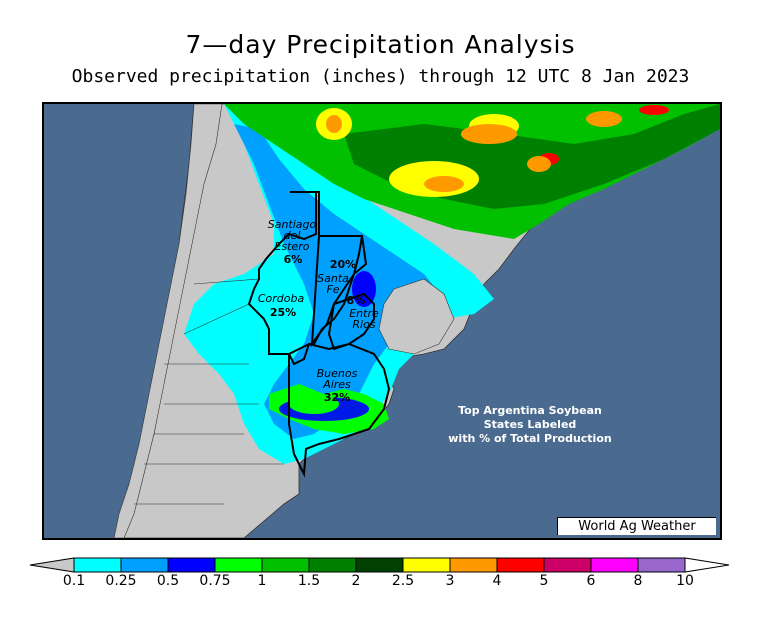  I want to click on legend-label: 1, so click(262, 581).